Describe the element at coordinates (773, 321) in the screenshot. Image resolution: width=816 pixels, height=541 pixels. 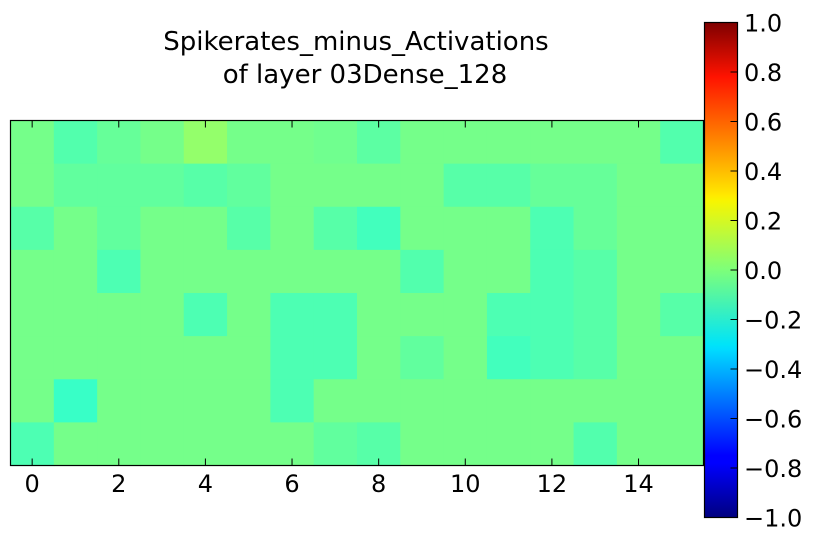
I see `colorbar-tick-label: −0.2` at that location.